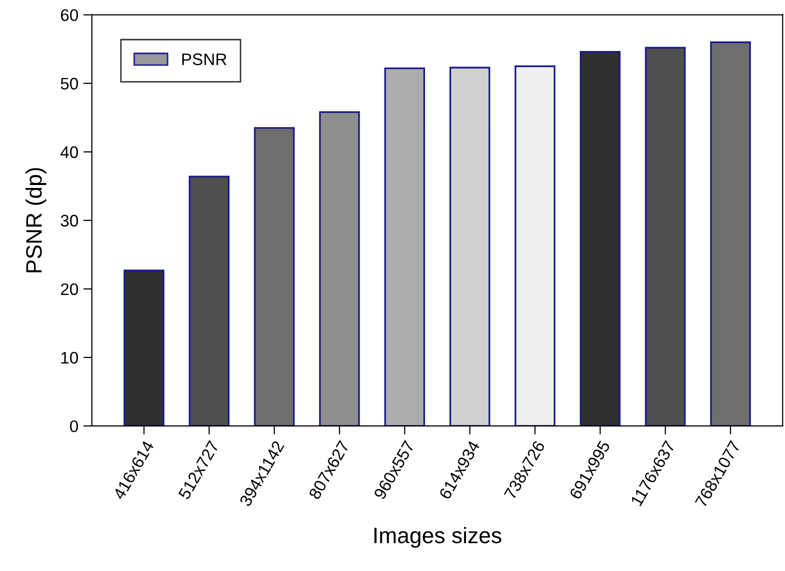 The height and width of the screenshot is (571, 785). I want to click on legend-label: PSNR, so click(204, 59).